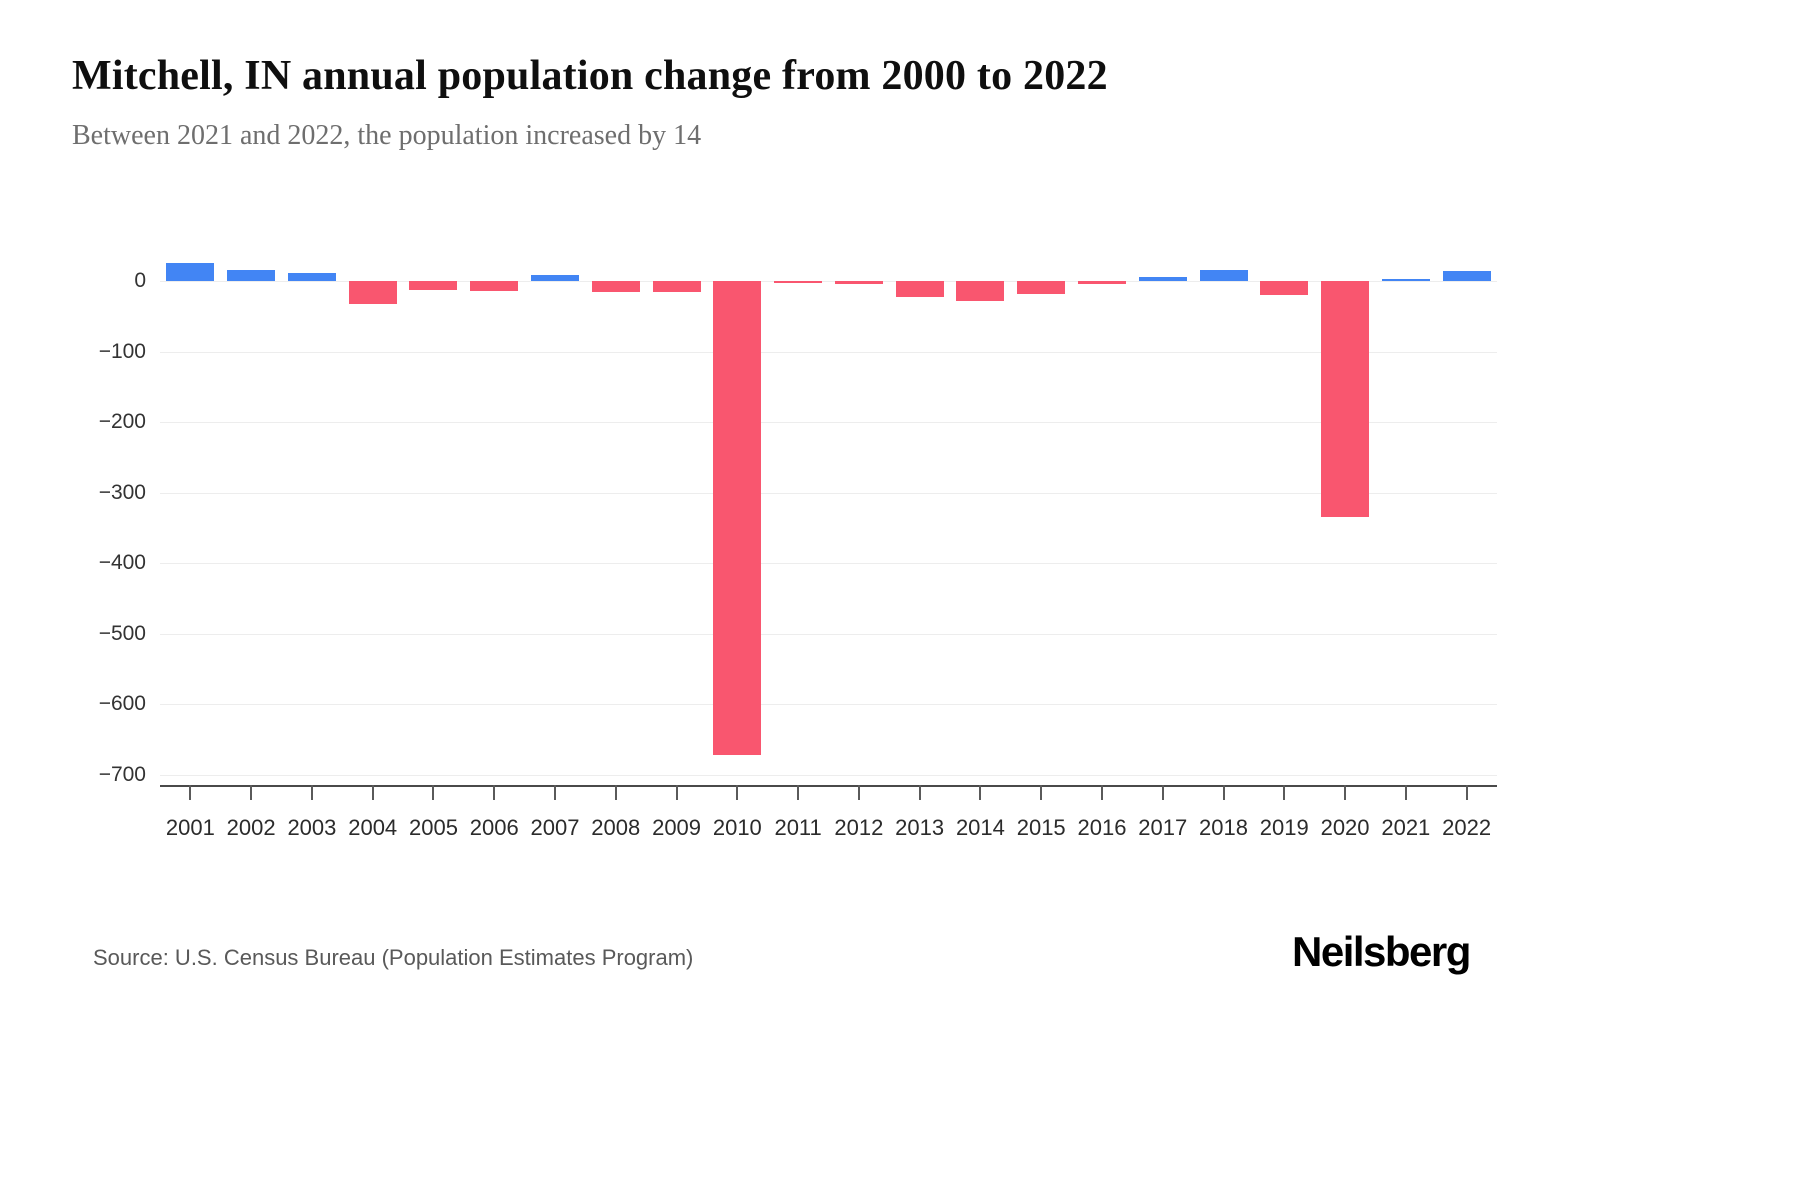  What do you see at coordinates (312, 827) in the screenshot?
I see `x-axis-label: 2003` at bounding box center [312, 827].